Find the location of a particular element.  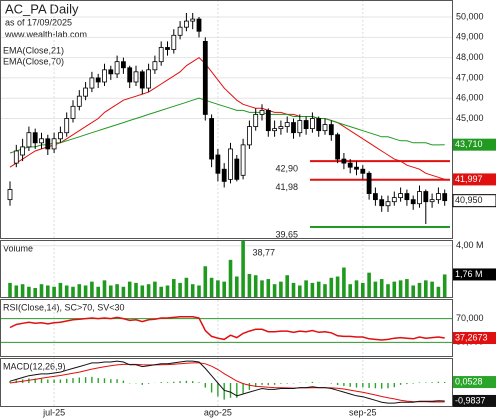

chart-title: AC_PA Daily is located at coordinates (42, 8).